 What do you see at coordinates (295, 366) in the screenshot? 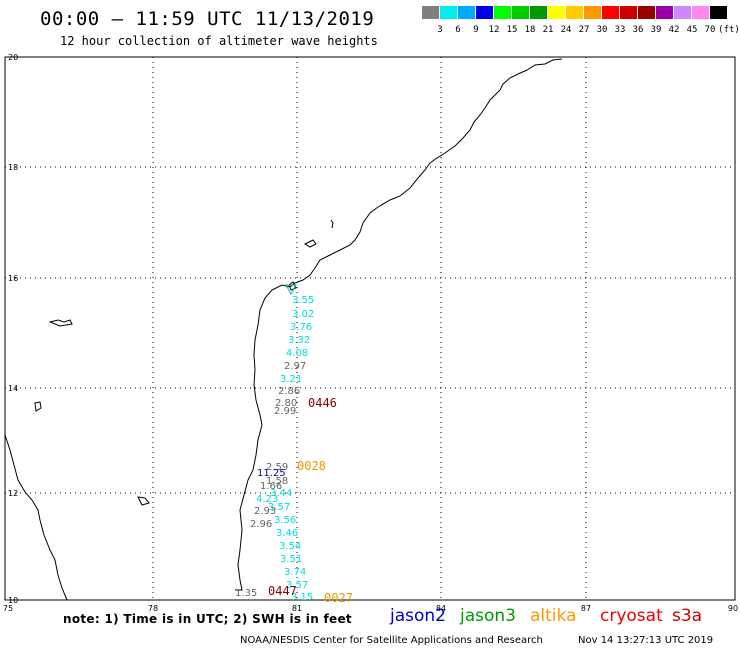
I see `wave-height-value: 2.97` at bounding box center [295, 366].